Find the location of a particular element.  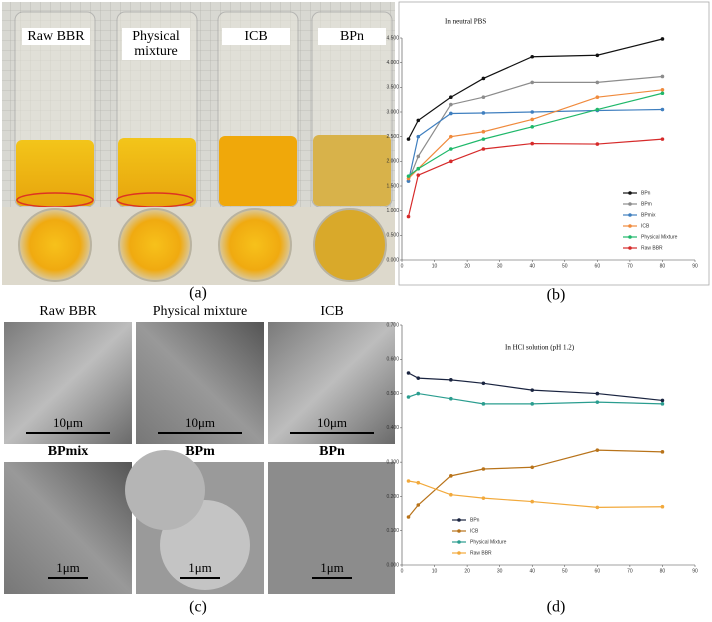

y-tick-label: 0.500 is located at coordinates (392, 236).